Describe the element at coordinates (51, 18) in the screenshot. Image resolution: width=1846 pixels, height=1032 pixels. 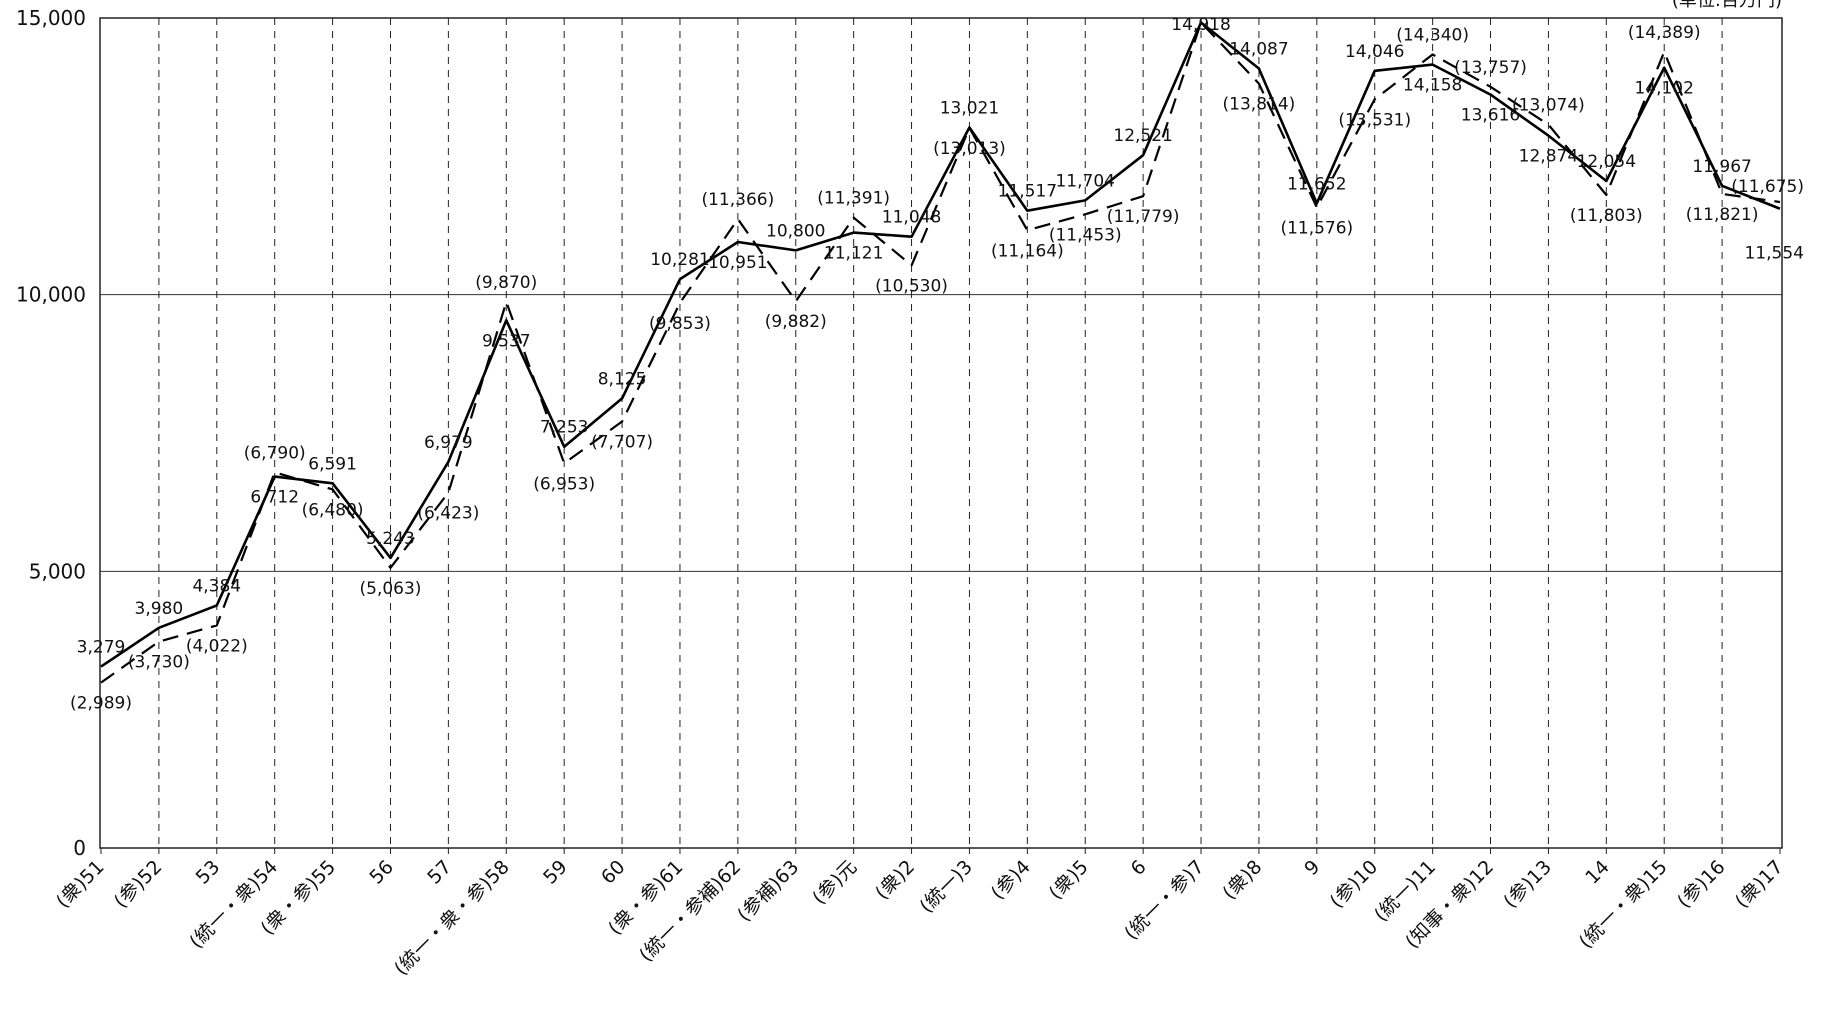
I see `y-tick-label: 15,000` at that location.